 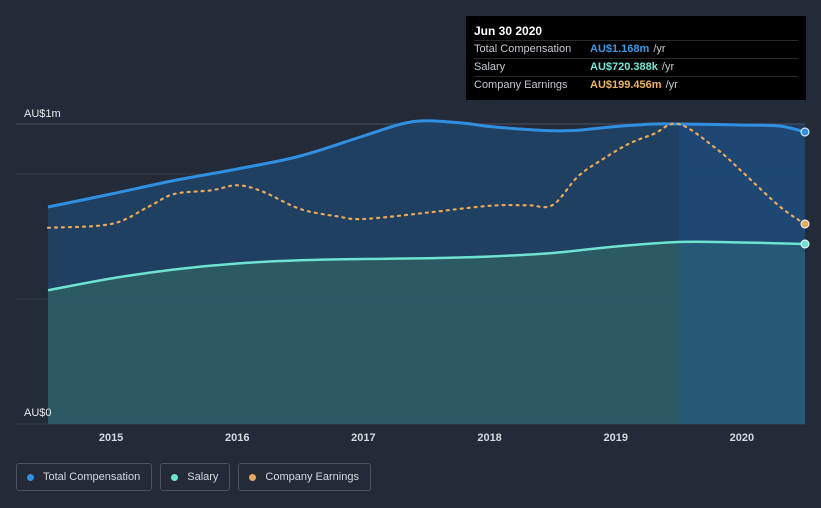 I want to click on y-axis-bottom-label: AU$0, so click(x=38, y=413).